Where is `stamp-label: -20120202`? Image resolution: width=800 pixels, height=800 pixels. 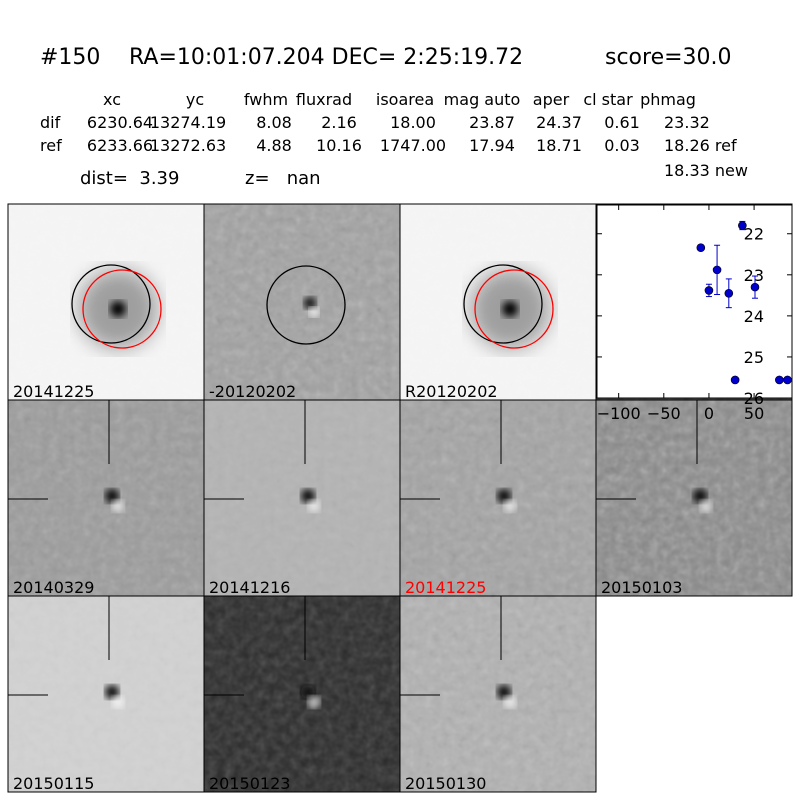 stamp-label: -20120202 is located at coordinates (252, 391).